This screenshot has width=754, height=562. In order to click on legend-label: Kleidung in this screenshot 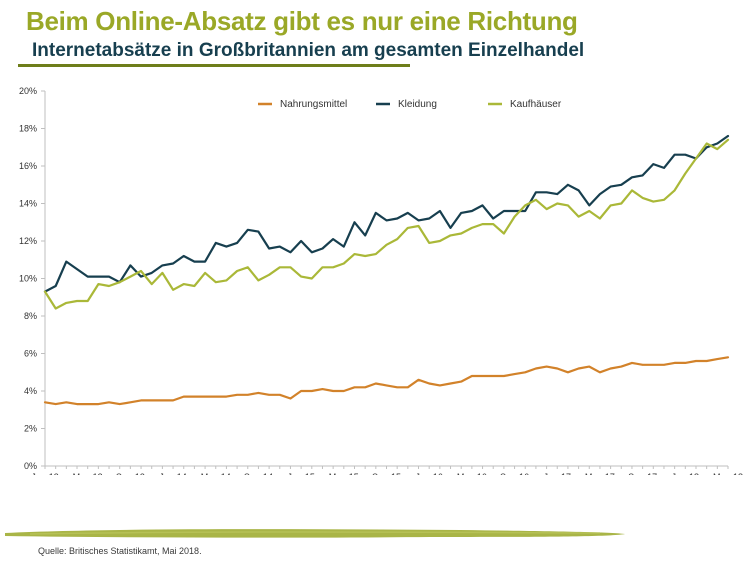, I will do `click(417, 104)`.